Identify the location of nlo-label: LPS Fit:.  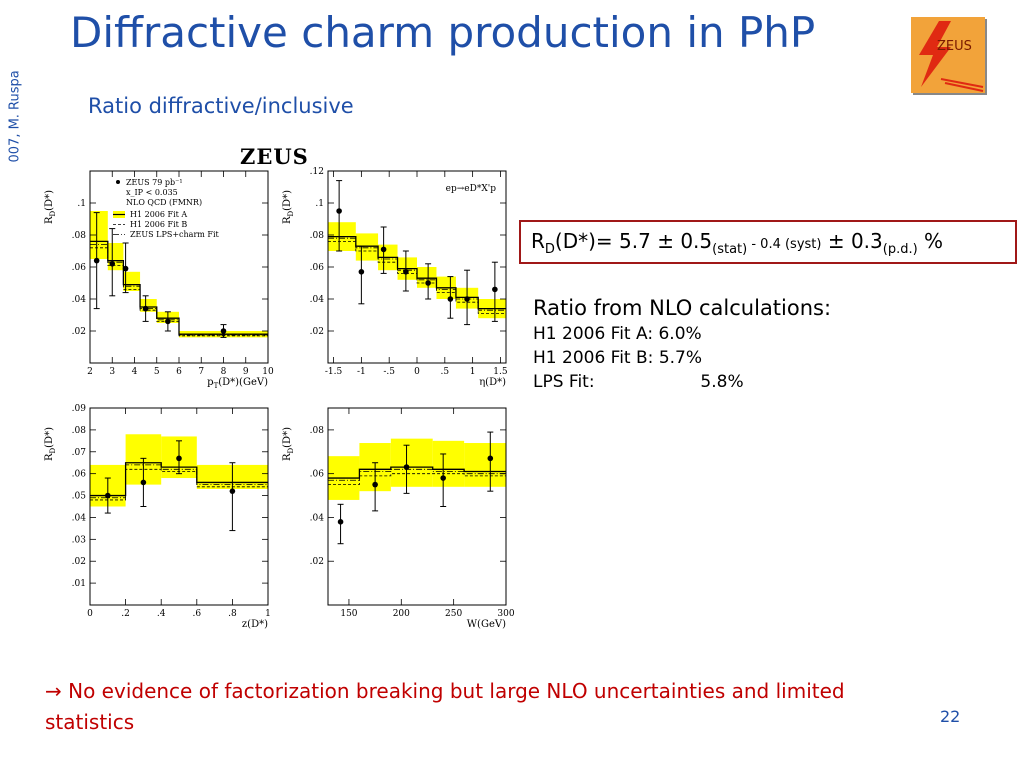
(564, 382).